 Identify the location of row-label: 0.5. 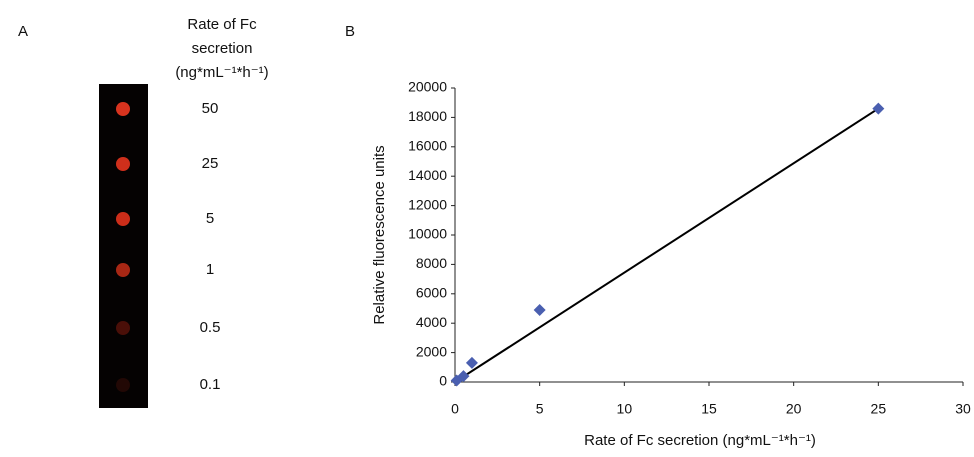
(210, 327).